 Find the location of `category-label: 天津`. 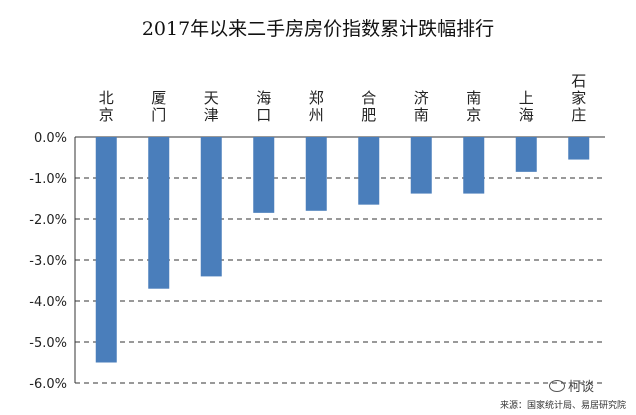

category-label: 天津 is located at coordinates (211, 106).